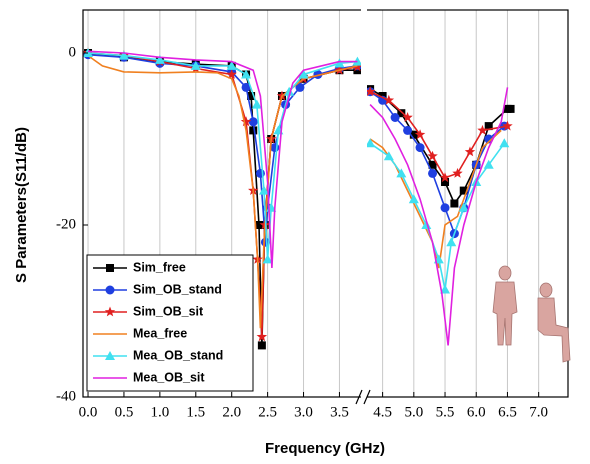 The image size is (590, 464). I want to click on body-figure-sitting, so click(554, 322).